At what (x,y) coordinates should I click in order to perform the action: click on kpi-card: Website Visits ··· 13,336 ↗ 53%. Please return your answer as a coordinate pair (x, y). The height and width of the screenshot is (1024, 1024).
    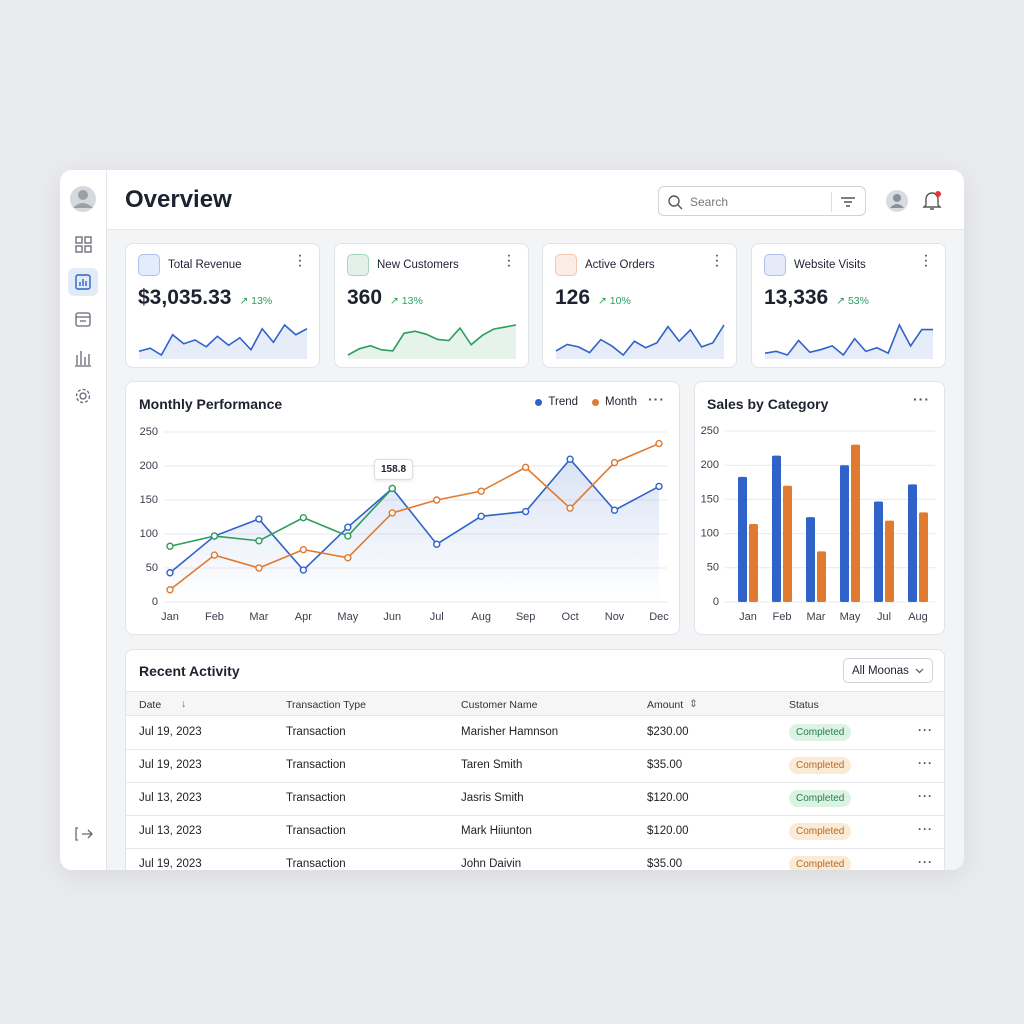
    Looking at the image, I should click on (848, 305).